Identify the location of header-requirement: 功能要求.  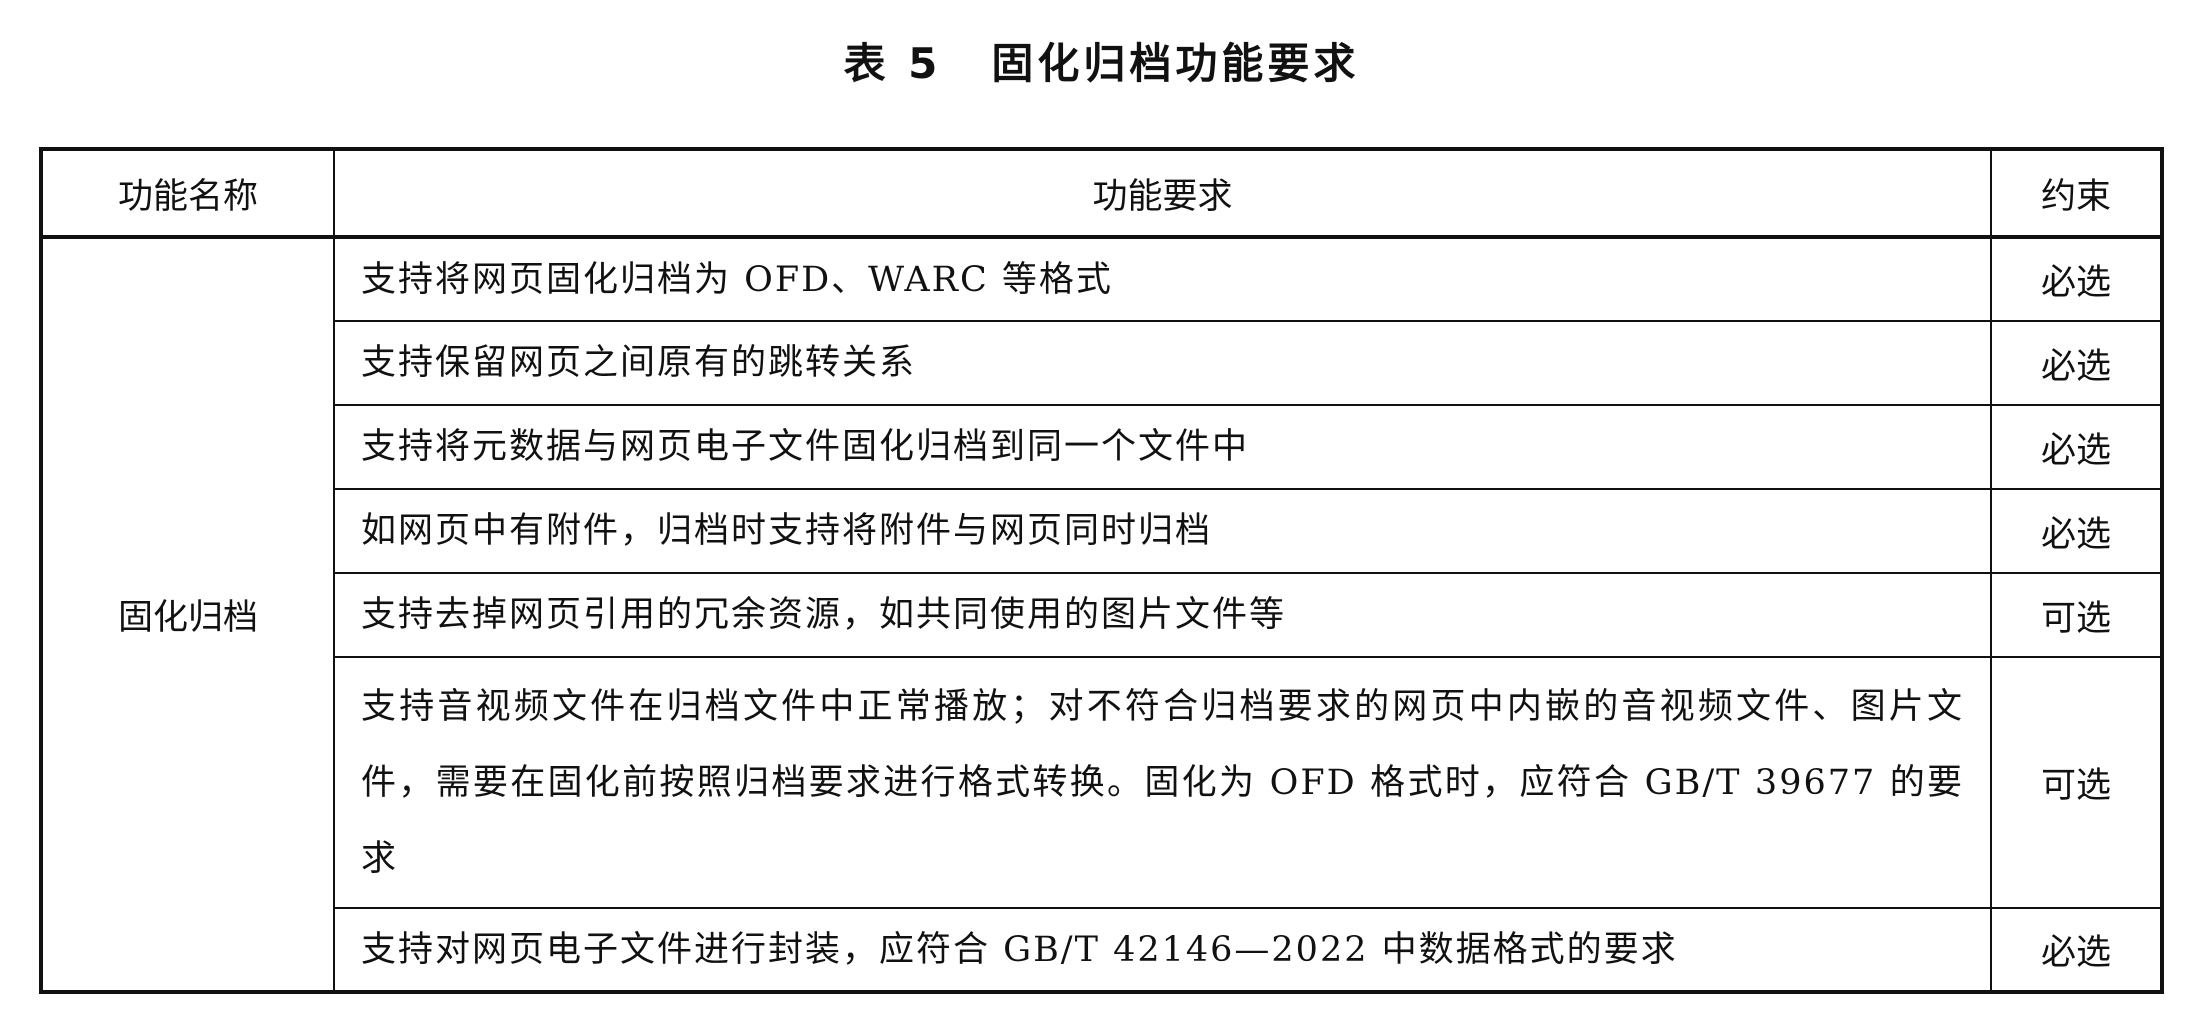
(1162, 193).